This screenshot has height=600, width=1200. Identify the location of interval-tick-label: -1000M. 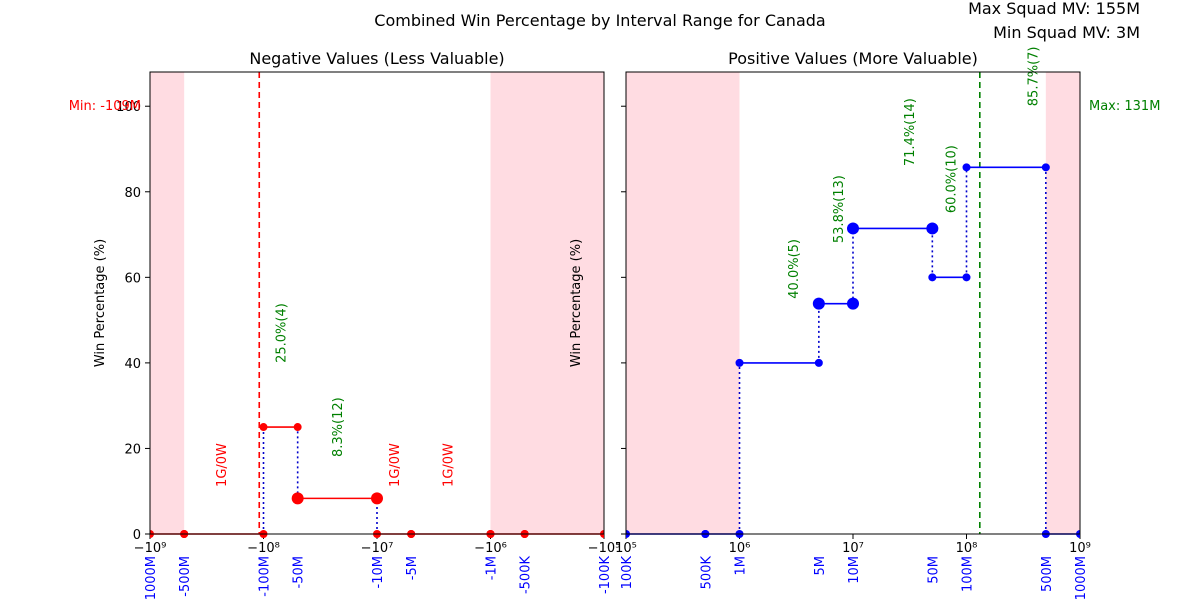
(151, 578).